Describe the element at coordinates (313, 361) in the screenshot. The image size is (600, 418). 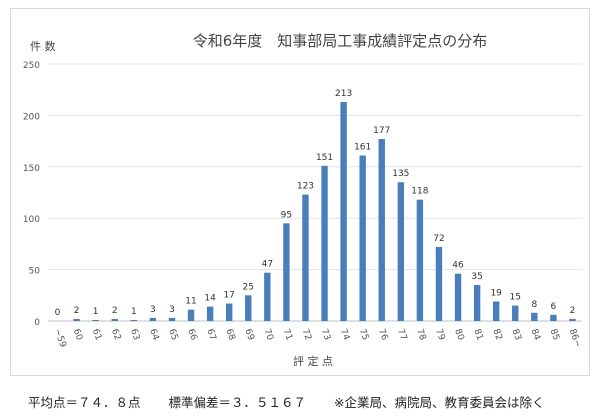
I see `x-axis-label: 評 定 点` at that location.